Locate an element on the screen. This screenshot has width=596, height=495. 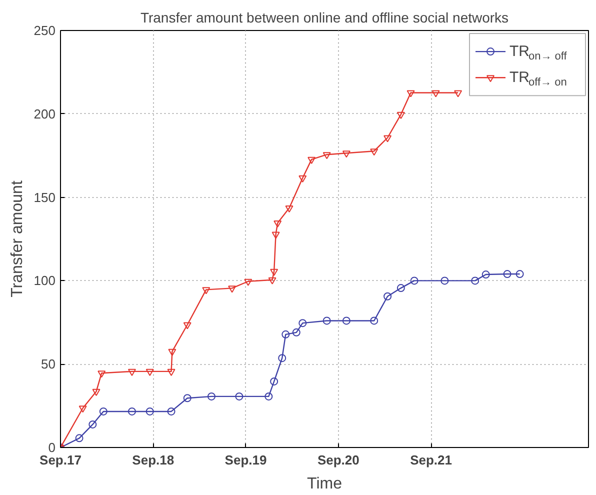
chart-title: Transfer amount between online and offline social networks is located at coordinates (324, 18).